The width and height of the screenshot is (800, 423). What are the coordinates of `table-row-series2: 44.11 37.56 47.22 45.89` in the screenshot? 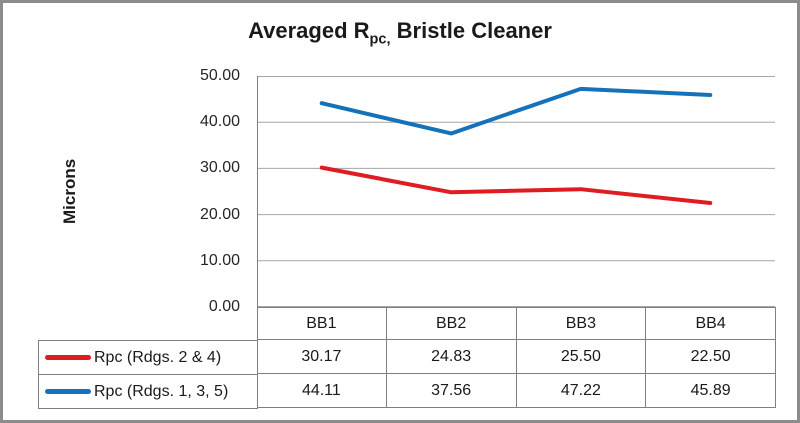 It's located at (516, 391).